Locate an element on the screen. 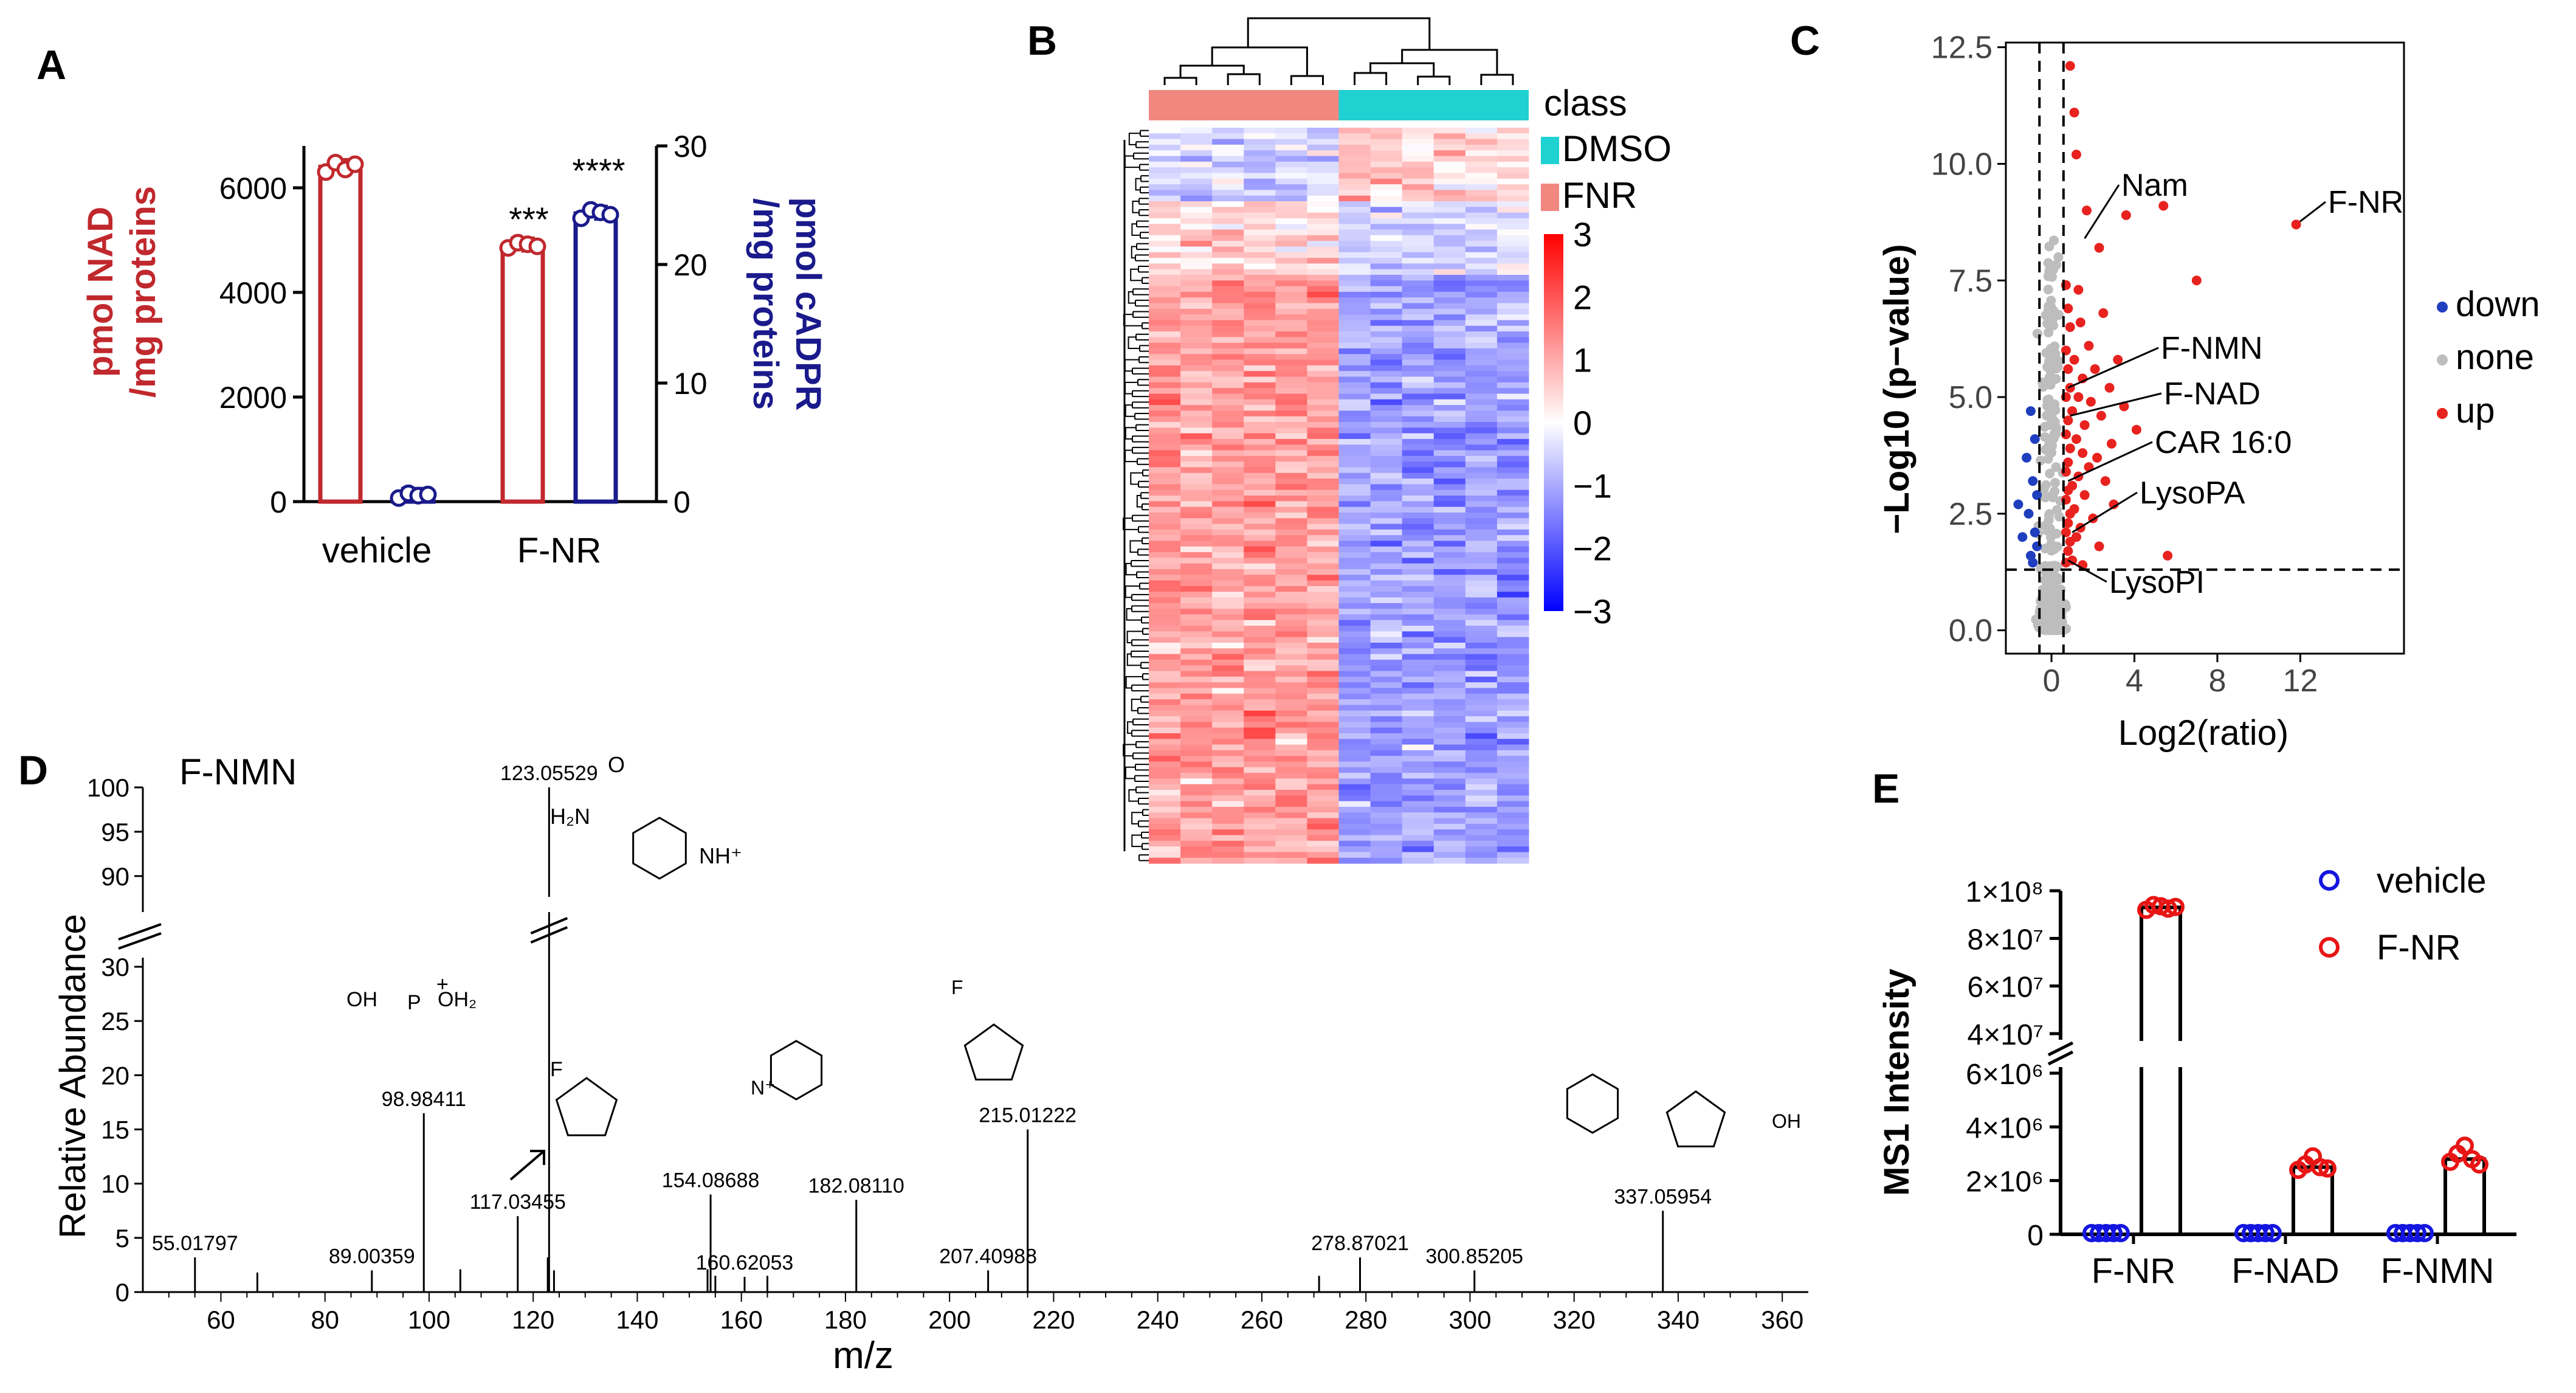 This screenshot has width=2576, height=1393. d-xticklabel: 160 is located at coordinates (741, 1319).